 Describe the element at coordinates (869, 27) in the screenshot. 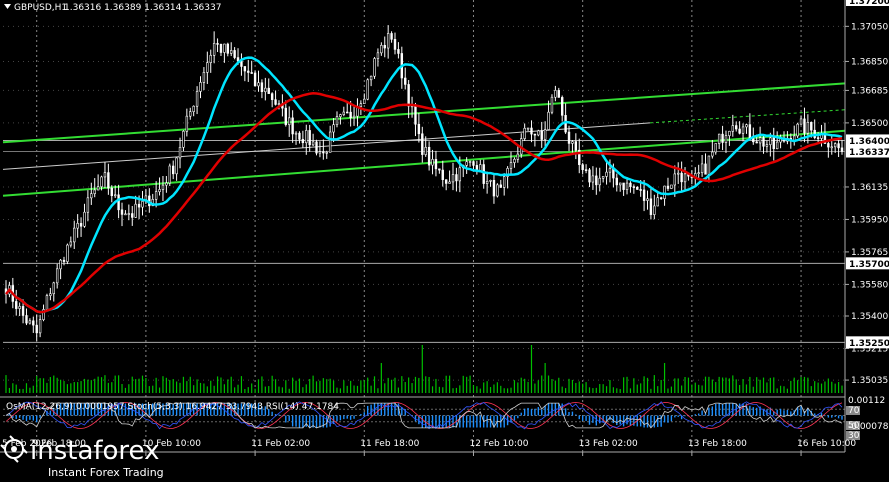

I see `y-tick-label: 1.37050` at that location.